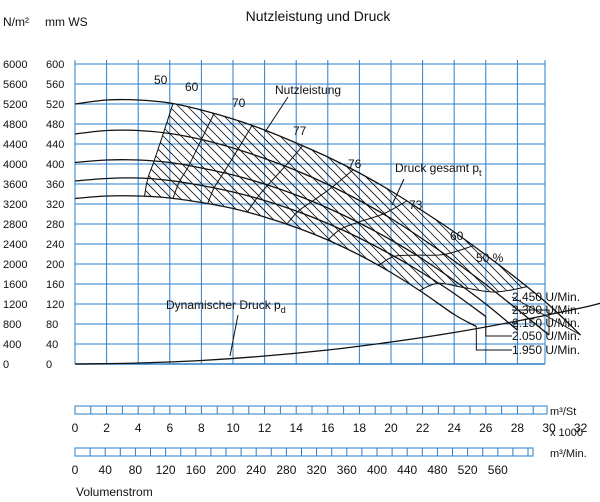 This screenshot has height=502, width=600. I want to click on y-tick-label-nm2: 4800, so click(15, 125).